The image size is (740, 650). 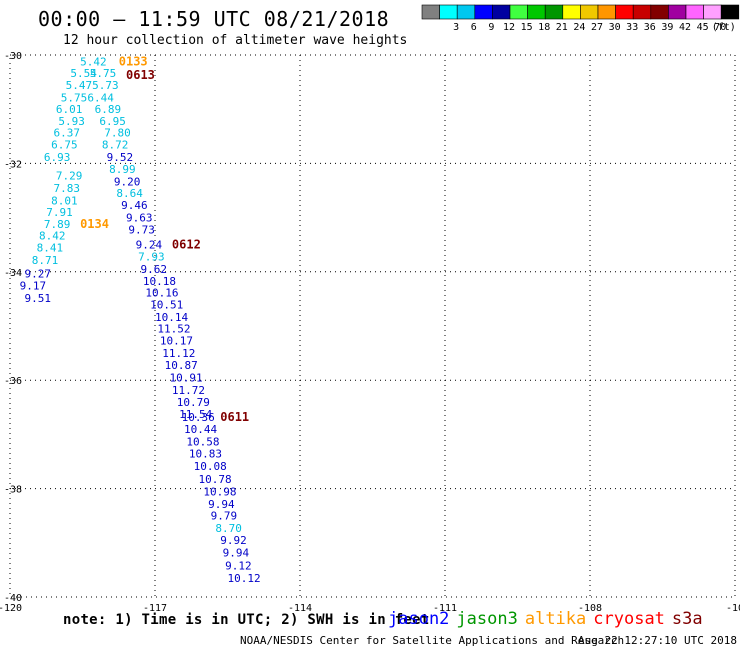 What do you see at coordinates (67, 188) in the screenshot?
I see `wave-height-value: 7.83` at bounding box center [67, 188].